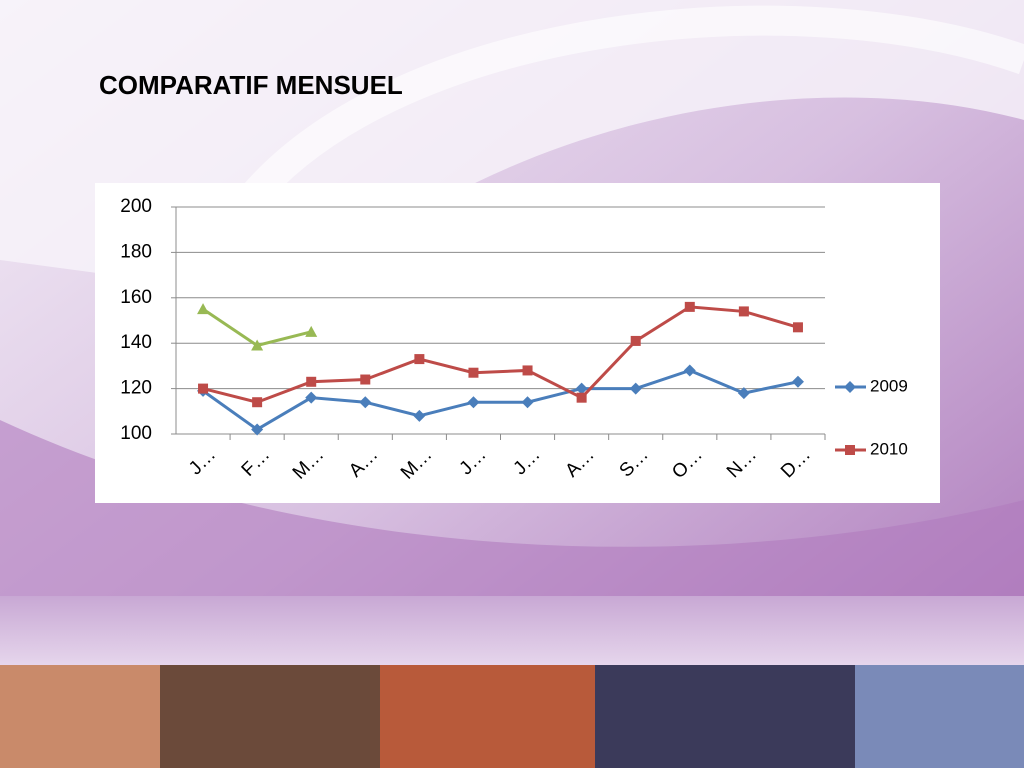 This screenshot has width=1024, height=768. I want to click on y-tick-label: 100, so click(136, 433).